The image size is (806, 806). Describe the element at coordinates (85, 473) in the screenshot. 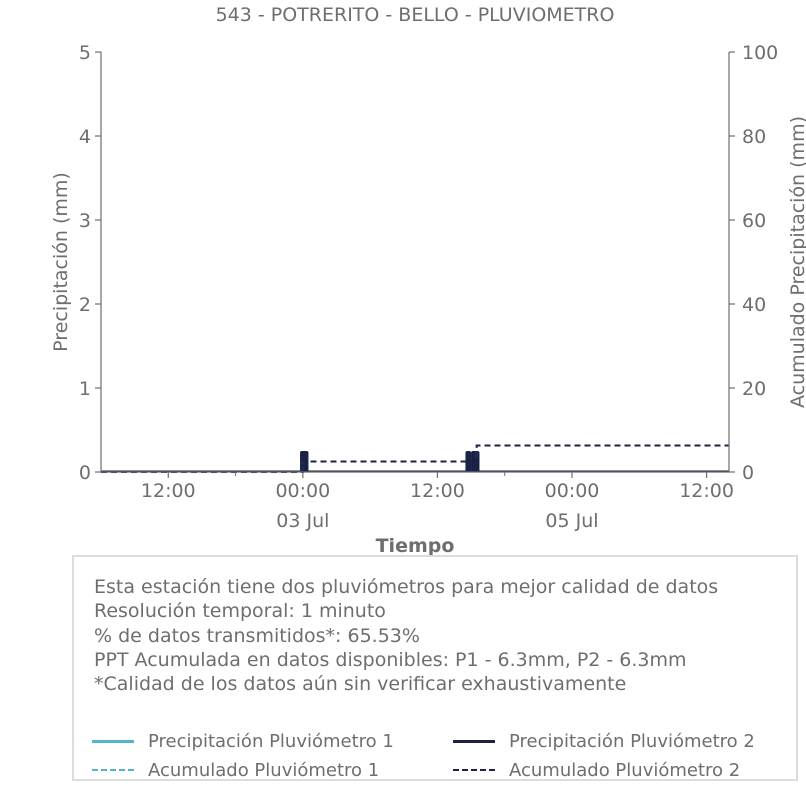

I see `y-left-tick-label: 0` at that location.